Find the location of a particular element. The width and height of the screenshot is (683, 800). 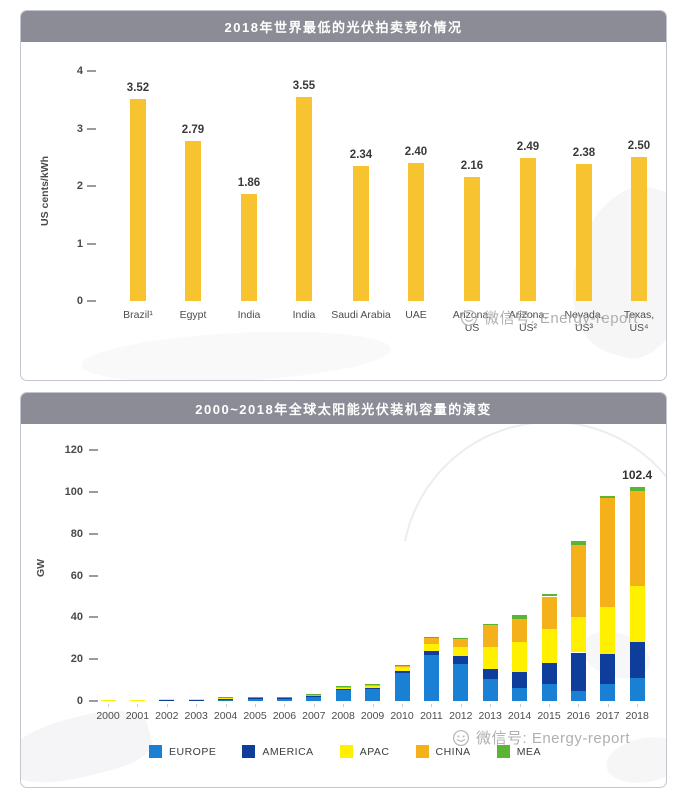

legend-swatch-america is located at coordinates (249, 751).